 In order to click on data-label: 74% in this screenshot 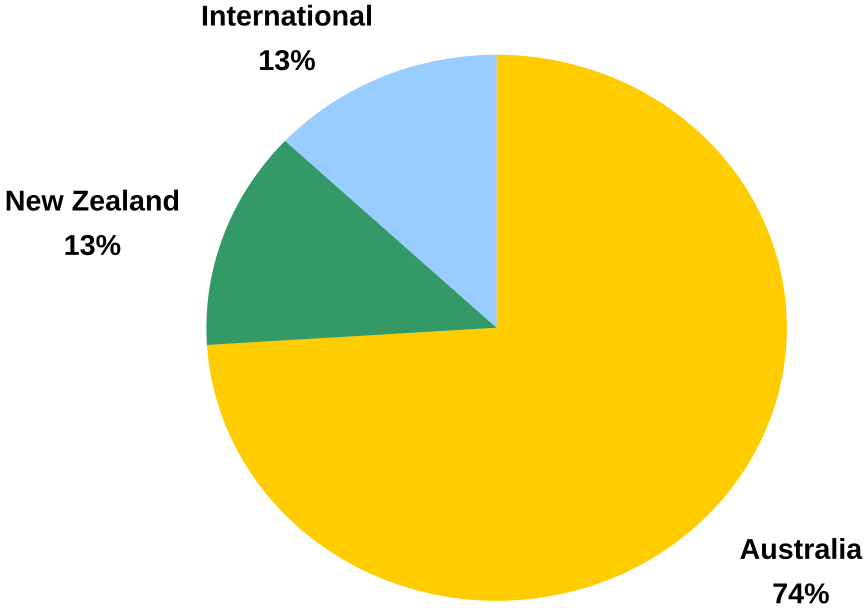, I will do `click(801, 593)`.